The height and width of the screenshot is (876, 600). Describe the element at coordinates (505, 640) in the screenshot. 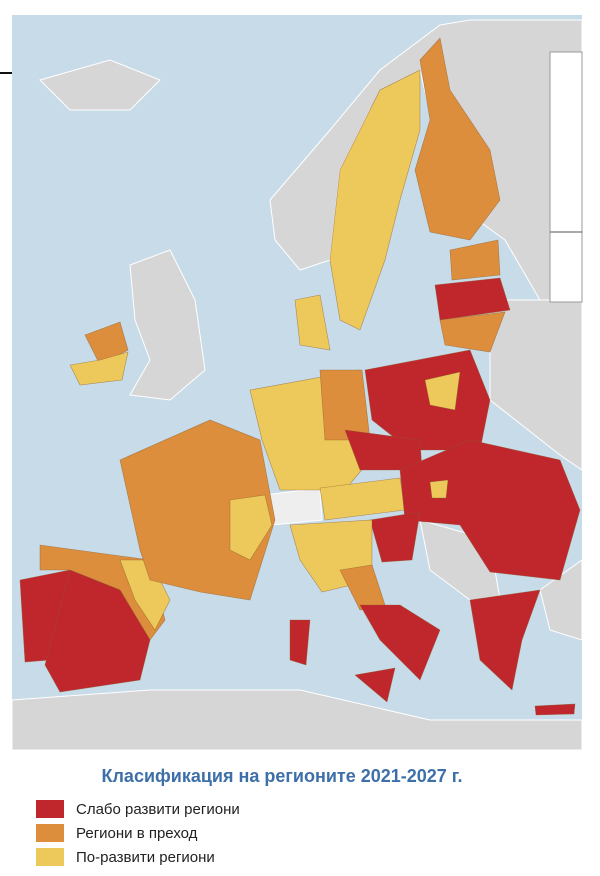

I see `greece` at that location.